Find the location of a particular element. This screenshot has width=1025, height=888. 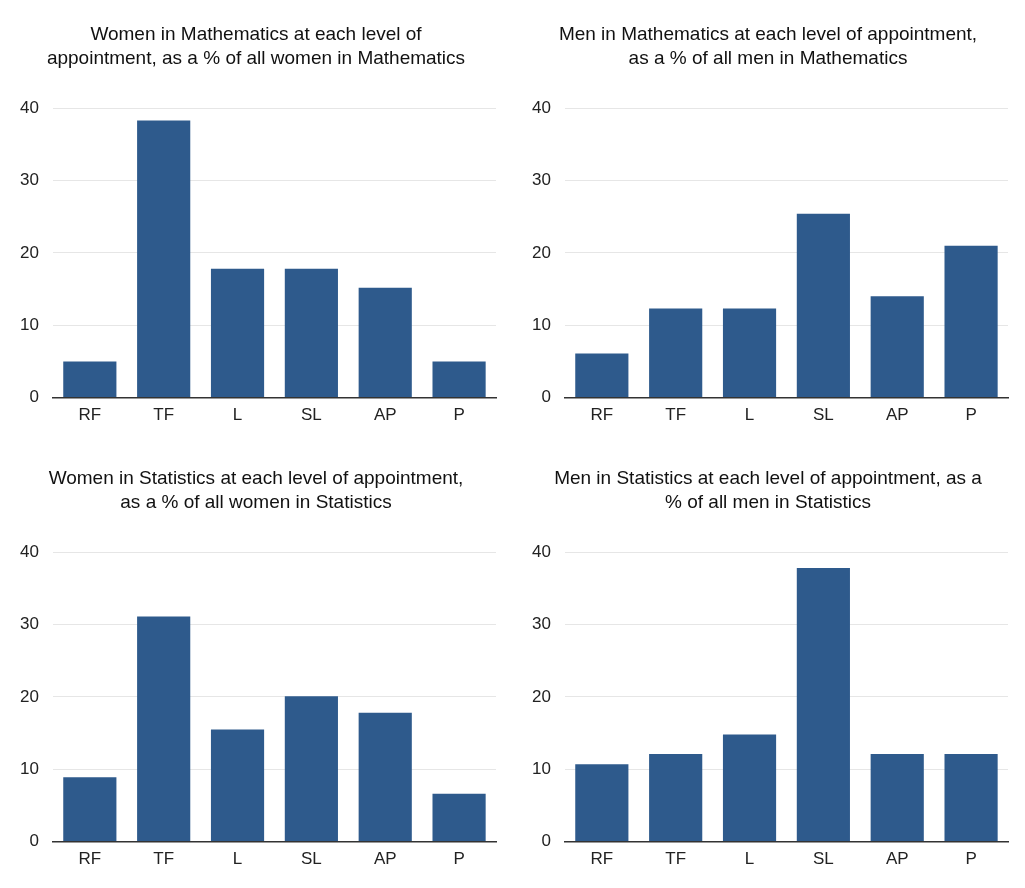

chart-title: Women in Statistics at each level of appointment, as a % of all women in Statistics is located at coordinates (256, 490).